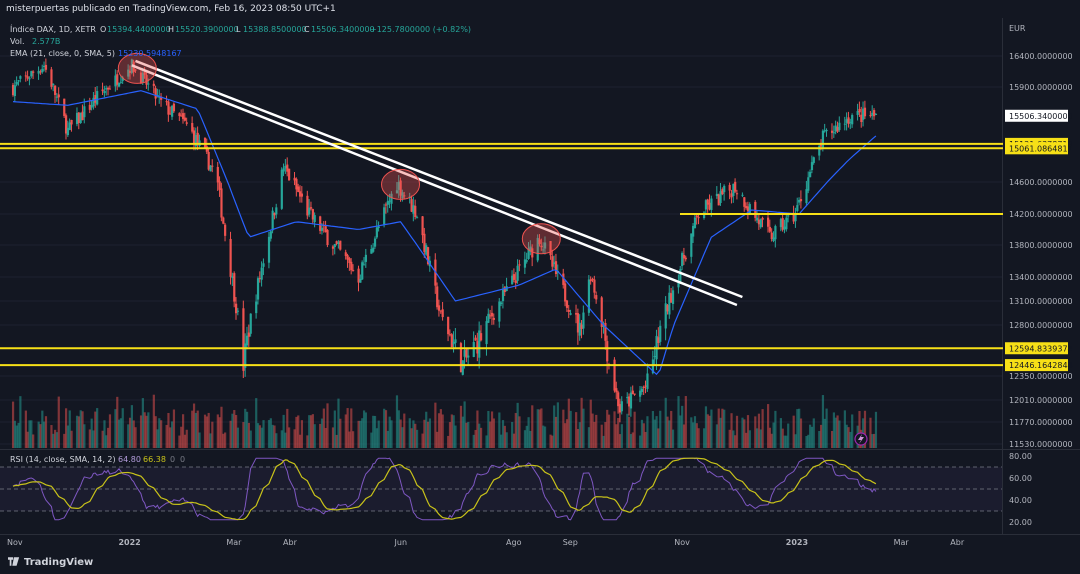 The image size is (1080, 574). What do you see at coordinates (50, 562) in the screenshot?
I see `tradingview-logo: TradingView` at bounding box center [50, 562].